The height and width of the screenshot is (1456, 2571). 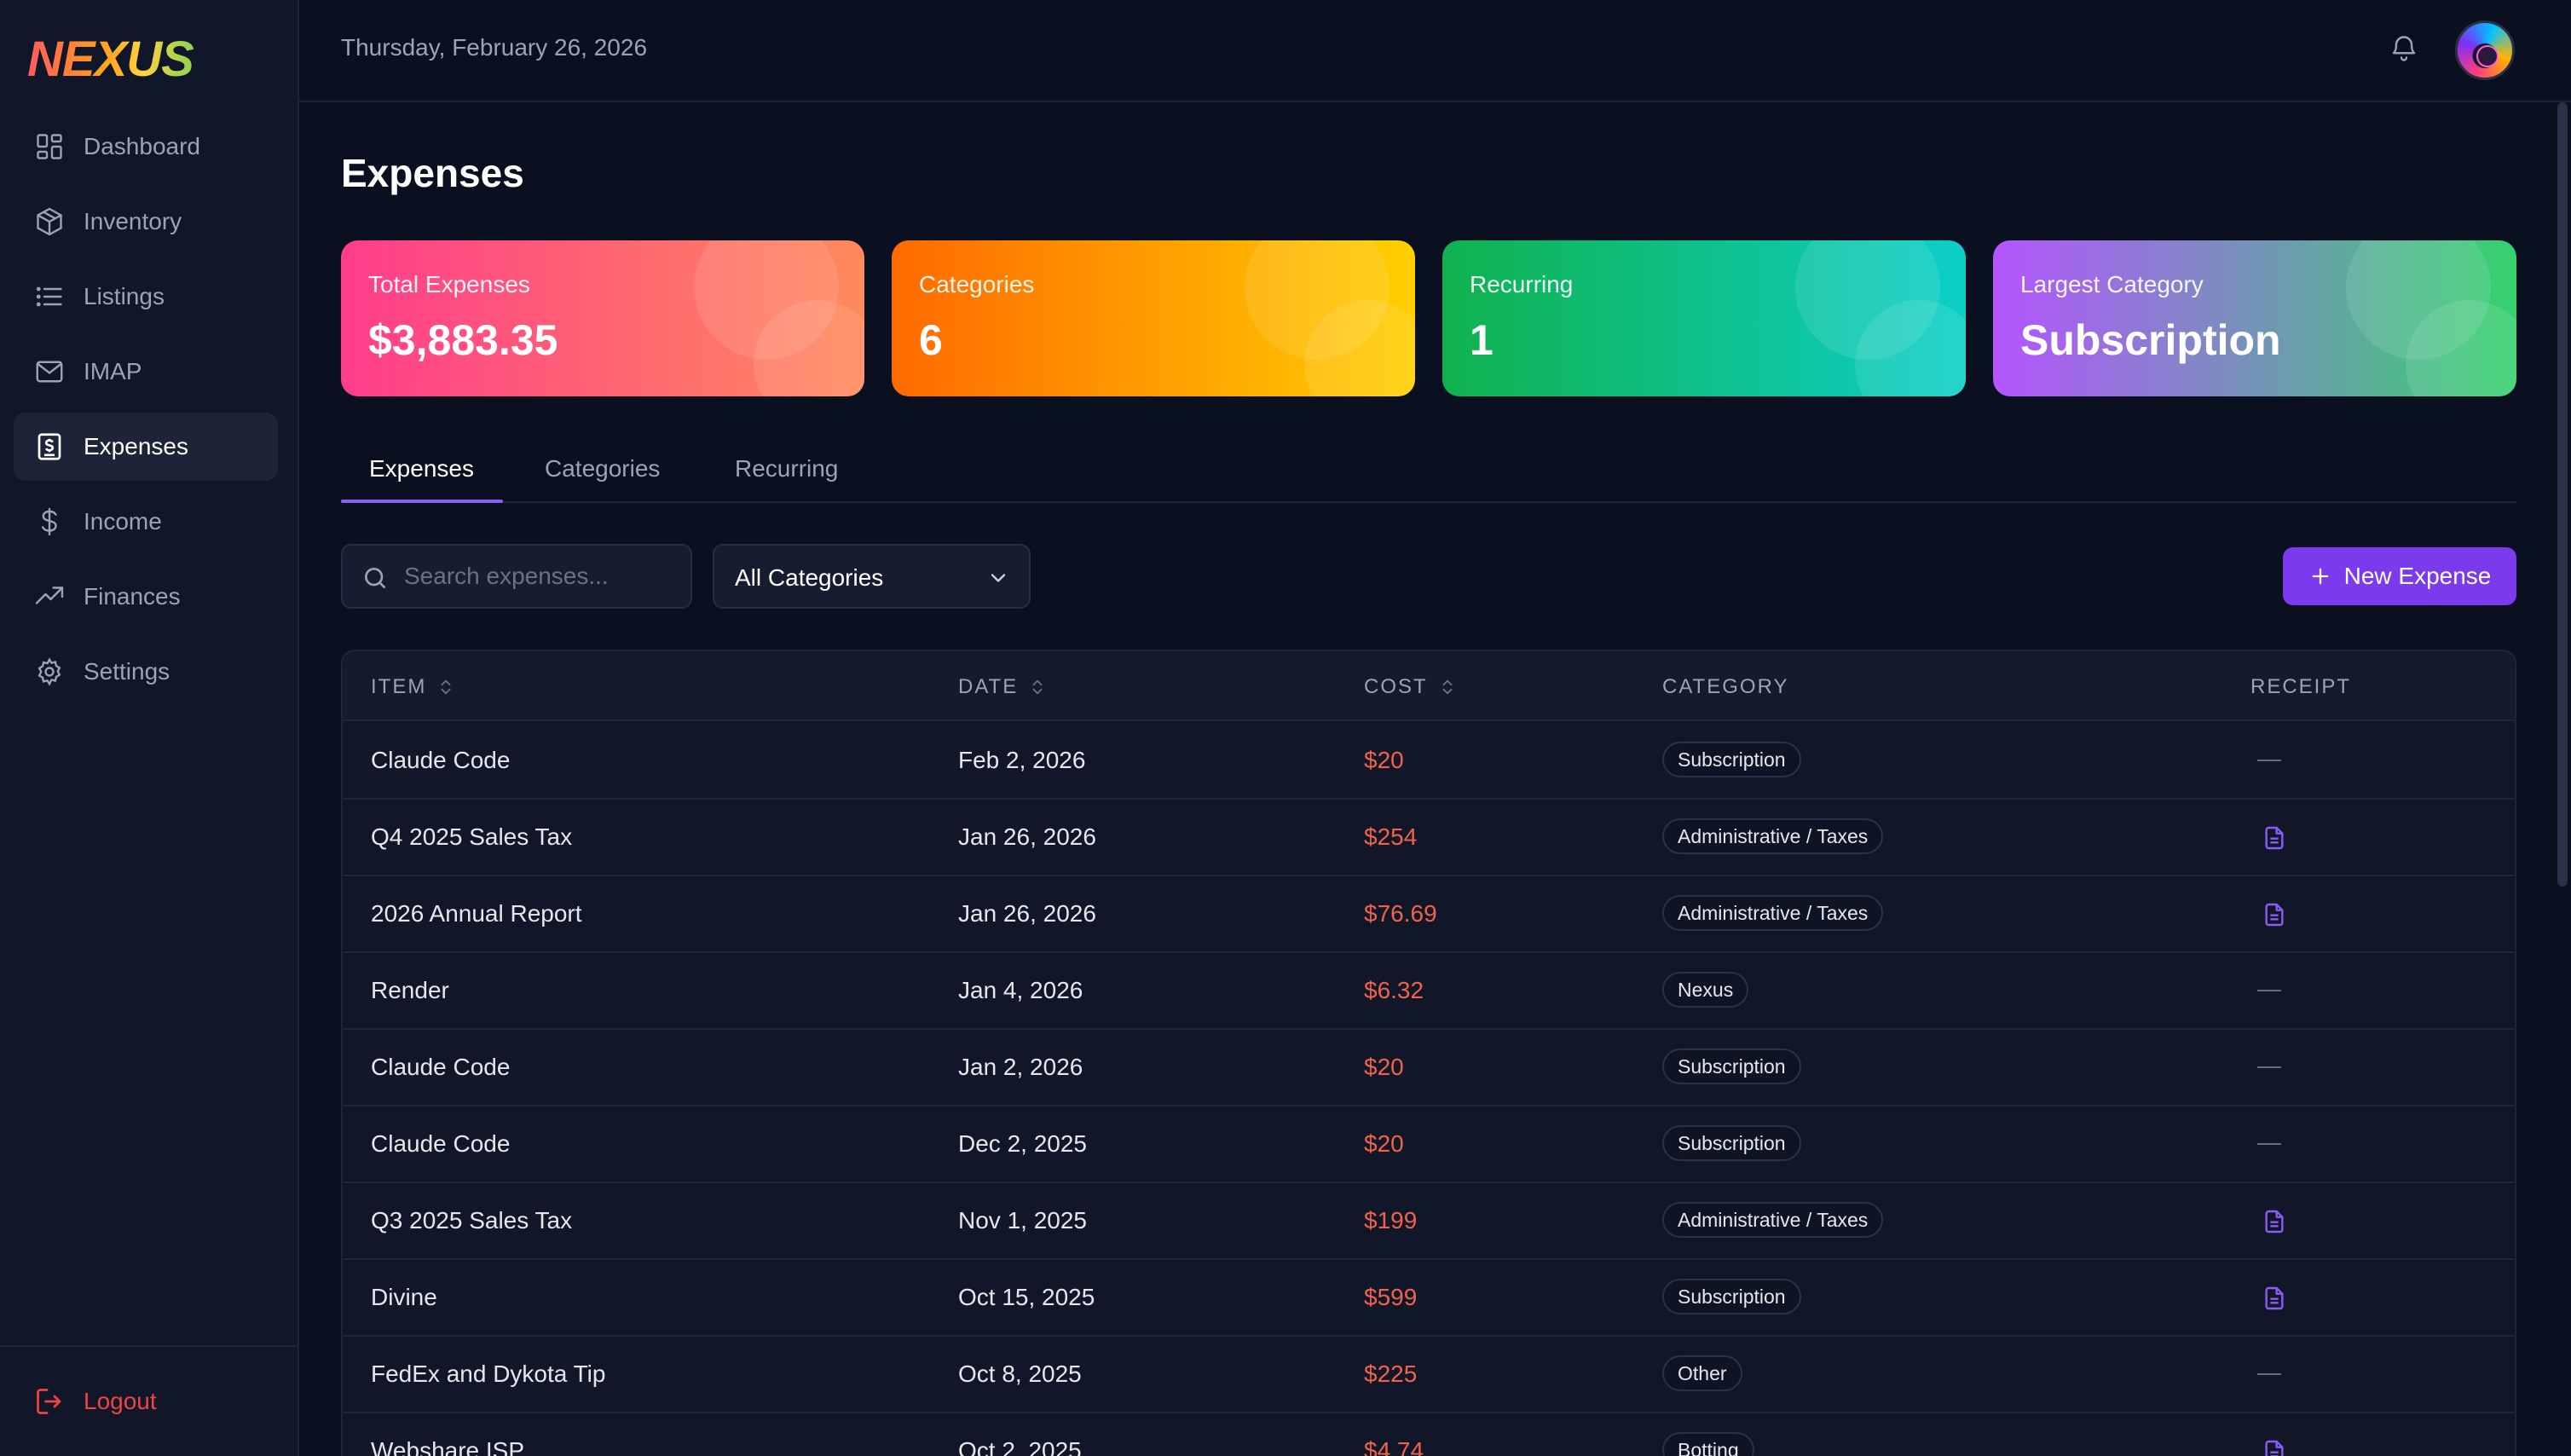 I want to click on new-expense-button: New Expense, so click(x=2399, y=576).